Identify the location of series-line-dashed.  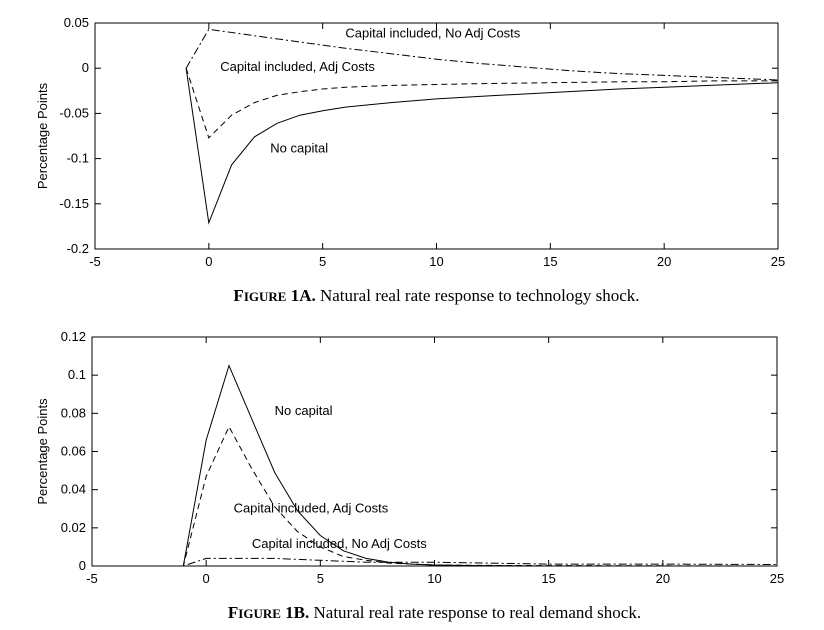
(481, 103).